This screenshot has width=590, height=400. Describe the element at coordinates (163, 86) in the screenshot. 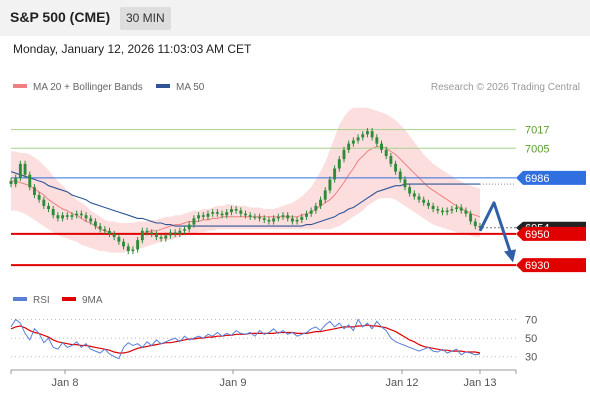

I see `legend-swatch-ma50` at that location.